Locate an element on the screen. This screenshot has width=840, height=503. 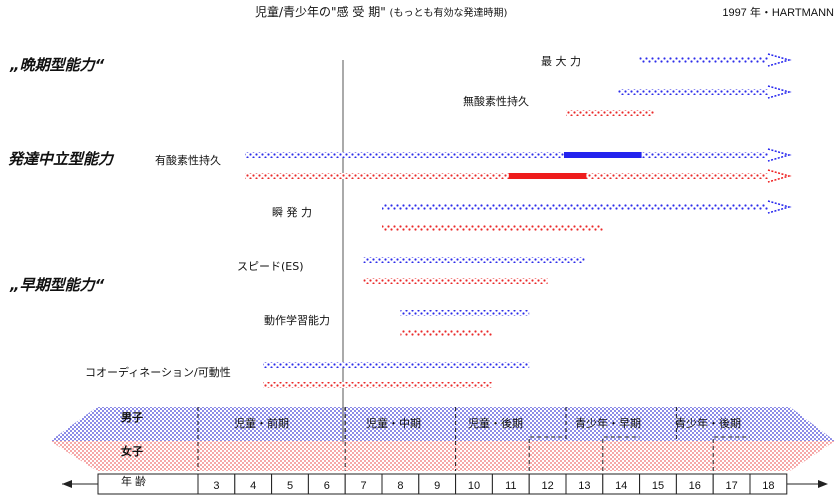
ability-label-motor-learning: 動作学習能力 is located at coordinates (297, 320).